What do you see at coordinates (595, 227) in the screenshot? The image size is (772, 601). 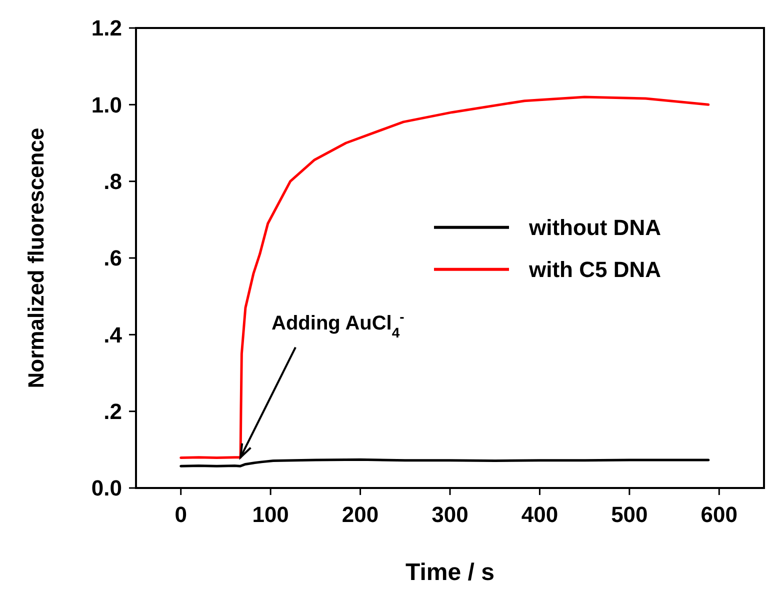 I see `legend-label: without DNA` at bounding box center [595, 227].